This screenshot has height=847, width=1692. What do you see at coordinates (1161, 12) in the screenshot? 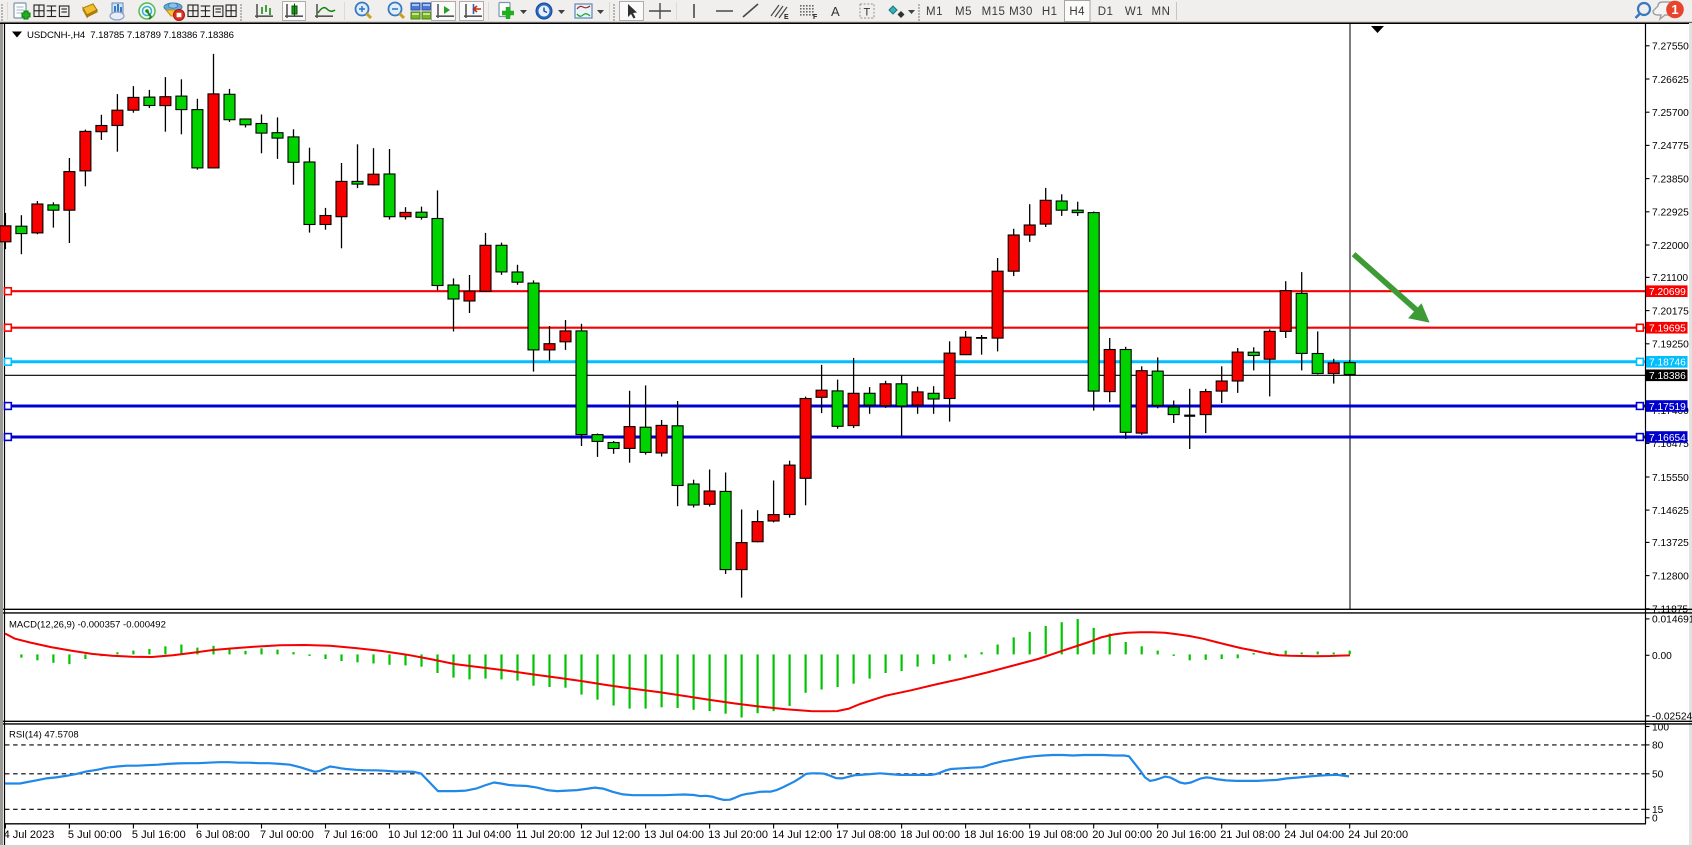
I see `svg-text: MN` at bounding box center [1161, 12].